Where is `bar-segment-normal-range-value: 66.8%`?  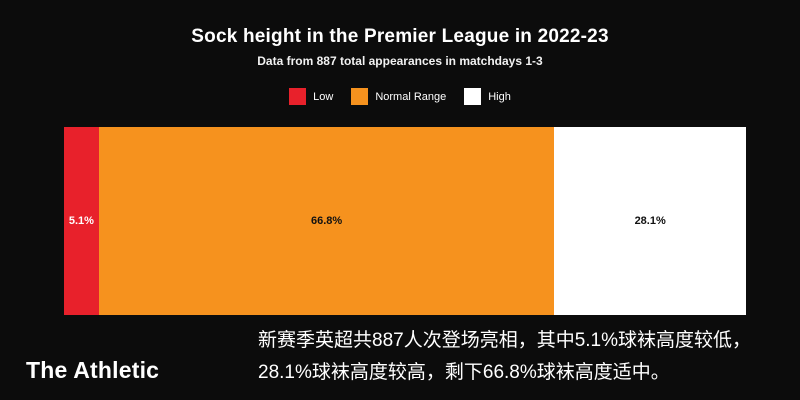 bar-segment-normal-range-value: 66.8% is located at coordinates (326, 221).